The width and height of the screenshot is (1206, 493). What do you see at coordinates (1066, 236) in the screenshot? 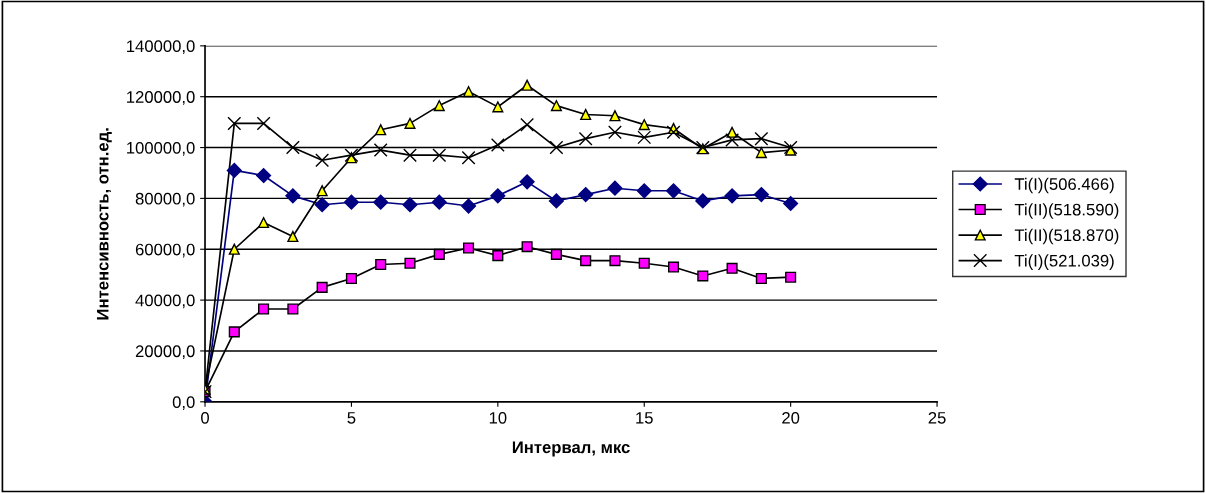
I see `legend-label: Ti(II)(518.870)` at bounding box center [1066, 236].